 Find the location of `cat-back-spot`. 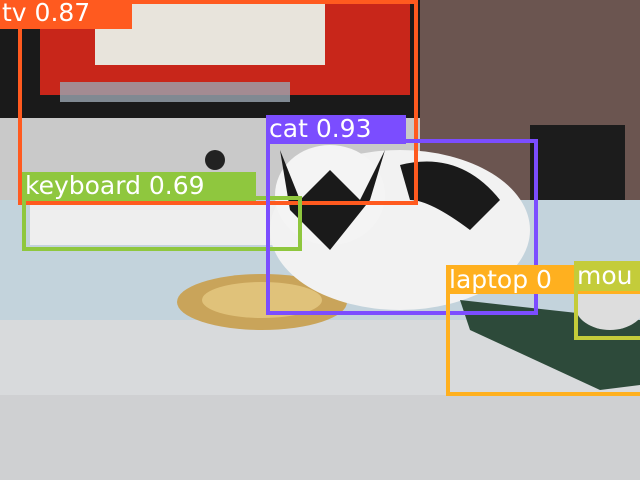

cat-back-spot is located at coordinates (450, 195).